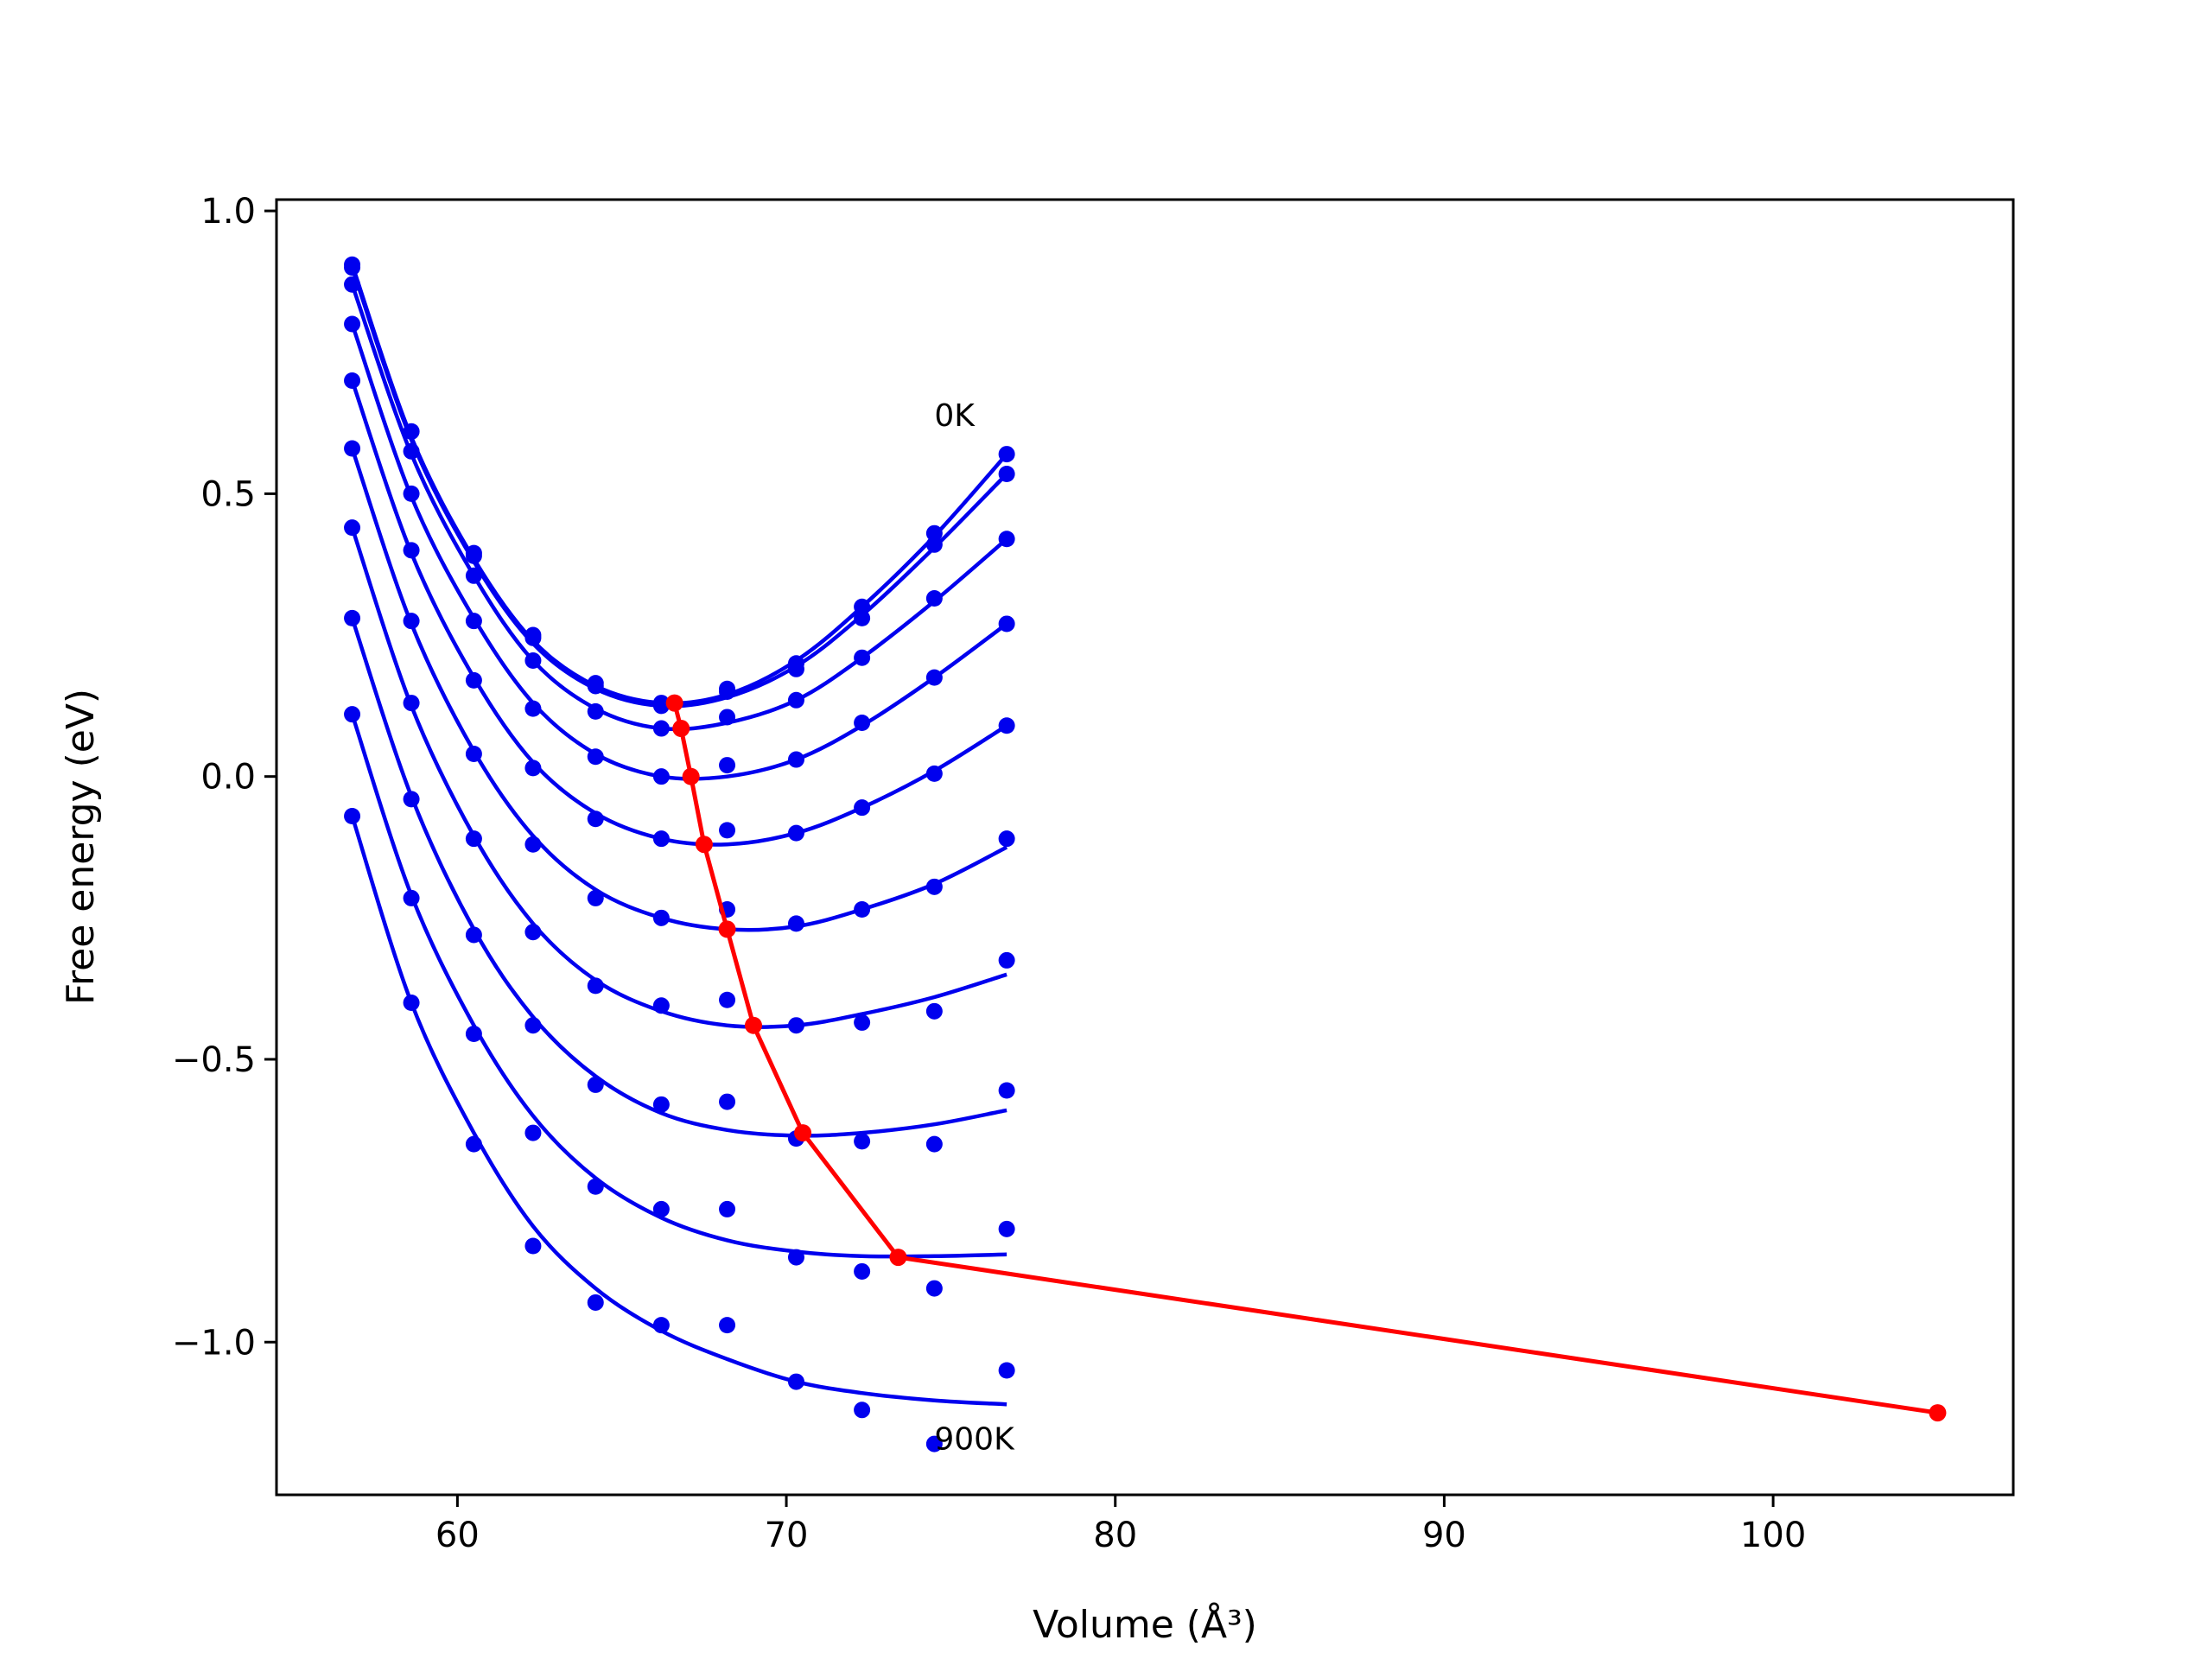 This screenshot has height=1659, width=2212. Describe the element at coordinates (787, 1535) in the screenshot. I see `x-tick-label: 70` at that location.